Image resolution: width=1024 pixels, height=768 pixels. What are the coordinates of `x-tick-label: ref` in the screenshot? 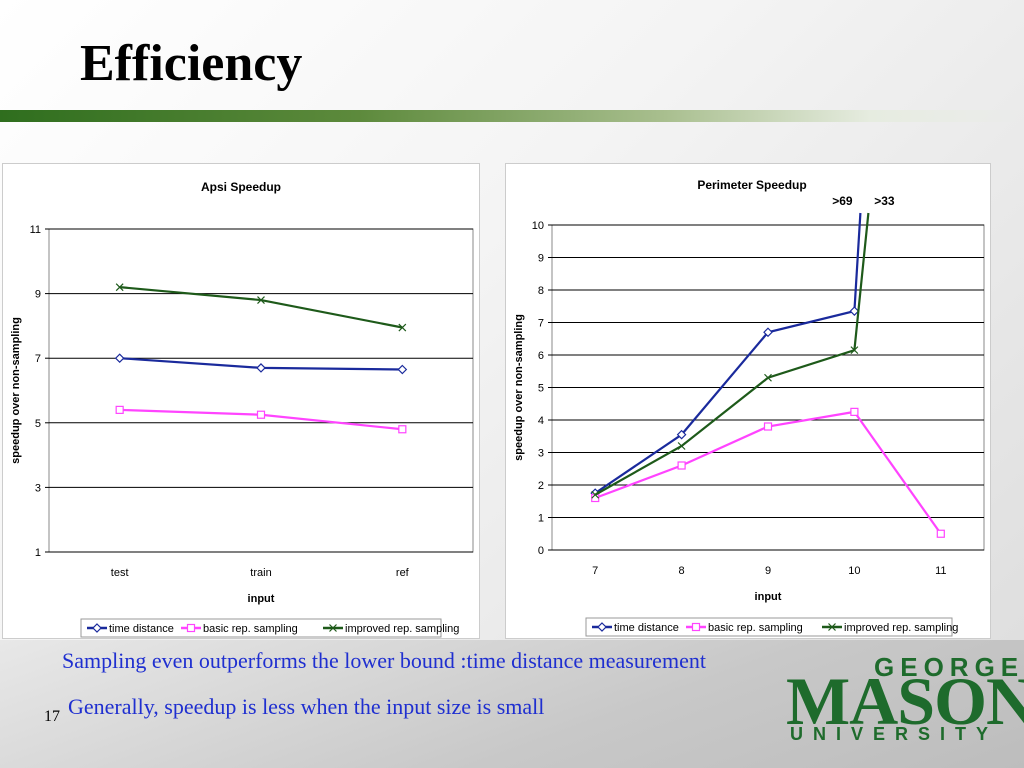 It's located at (403, 573).